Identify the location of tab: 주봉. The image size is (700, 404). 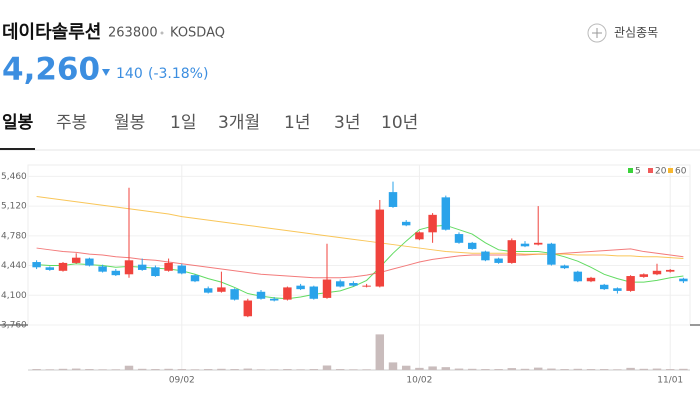
(71, 123).